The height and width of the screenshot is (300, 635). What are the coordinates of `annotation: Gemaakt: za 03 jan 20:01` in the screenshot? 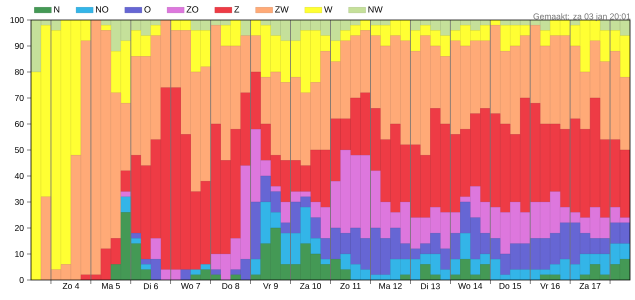 It's located at (581, 17).